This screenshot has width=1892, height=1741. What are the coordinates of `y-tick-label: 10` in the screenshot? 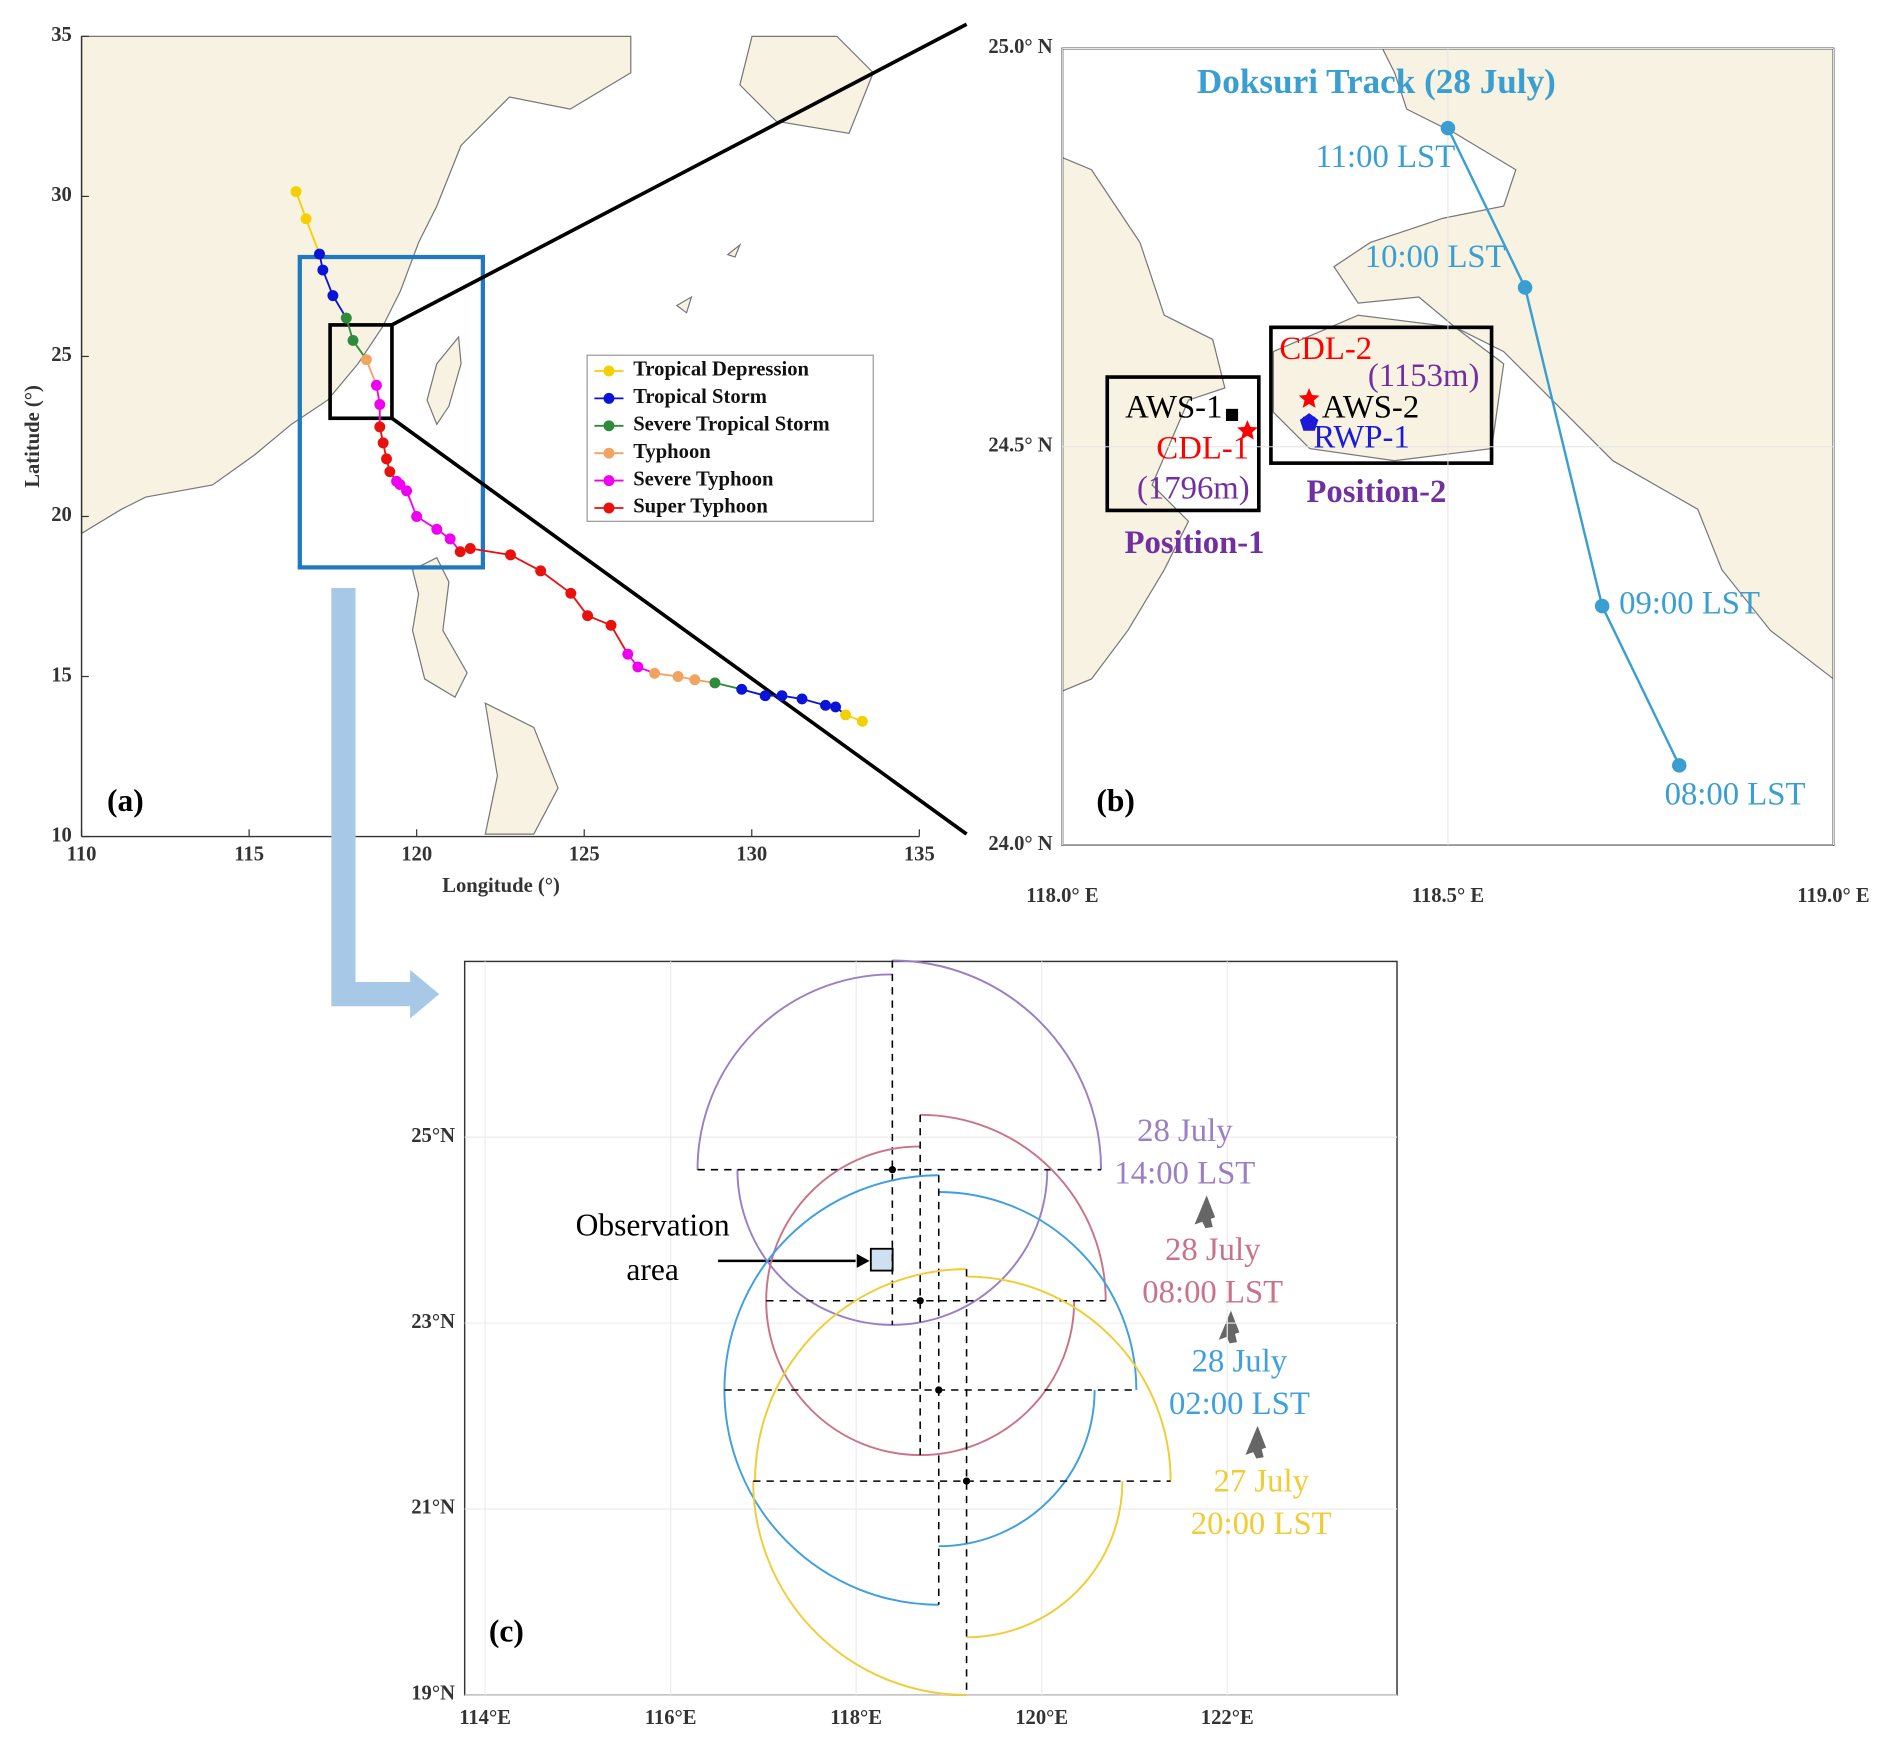 It's located at (61, 835).